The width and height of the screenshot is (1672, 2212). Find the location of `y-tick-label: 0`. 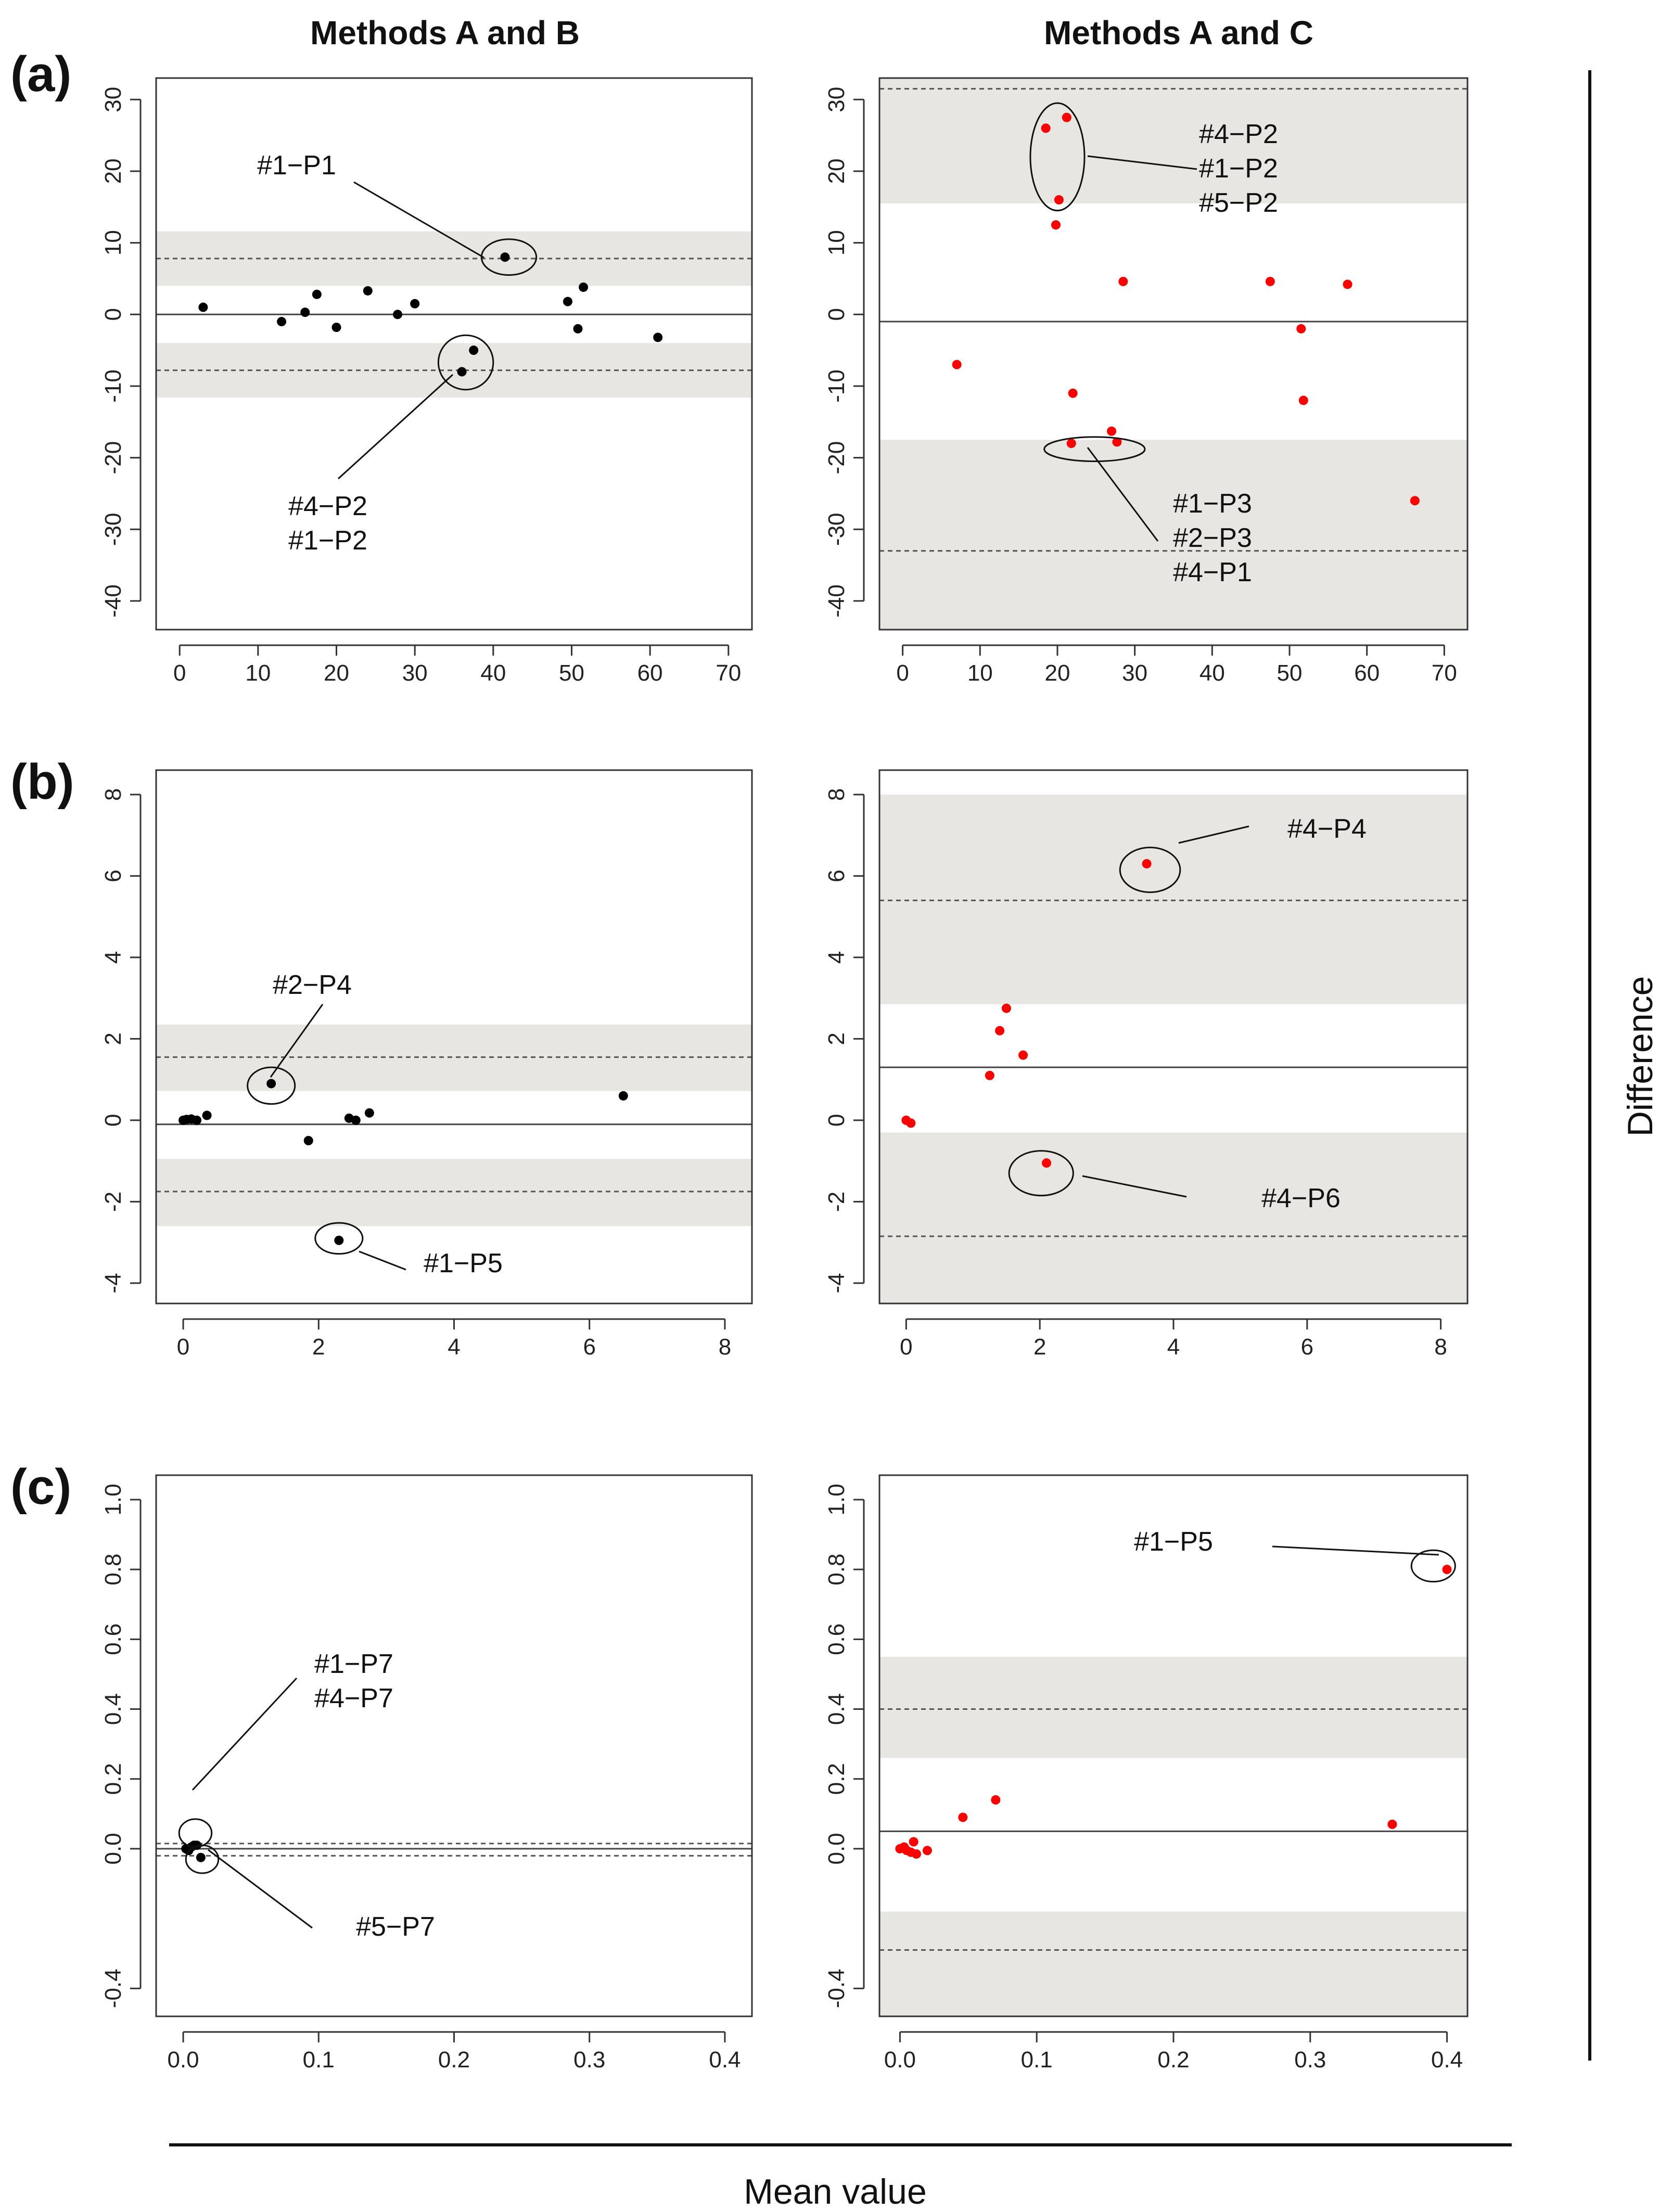

y-tick-label: 0 is located at coordinates (836, 1120).